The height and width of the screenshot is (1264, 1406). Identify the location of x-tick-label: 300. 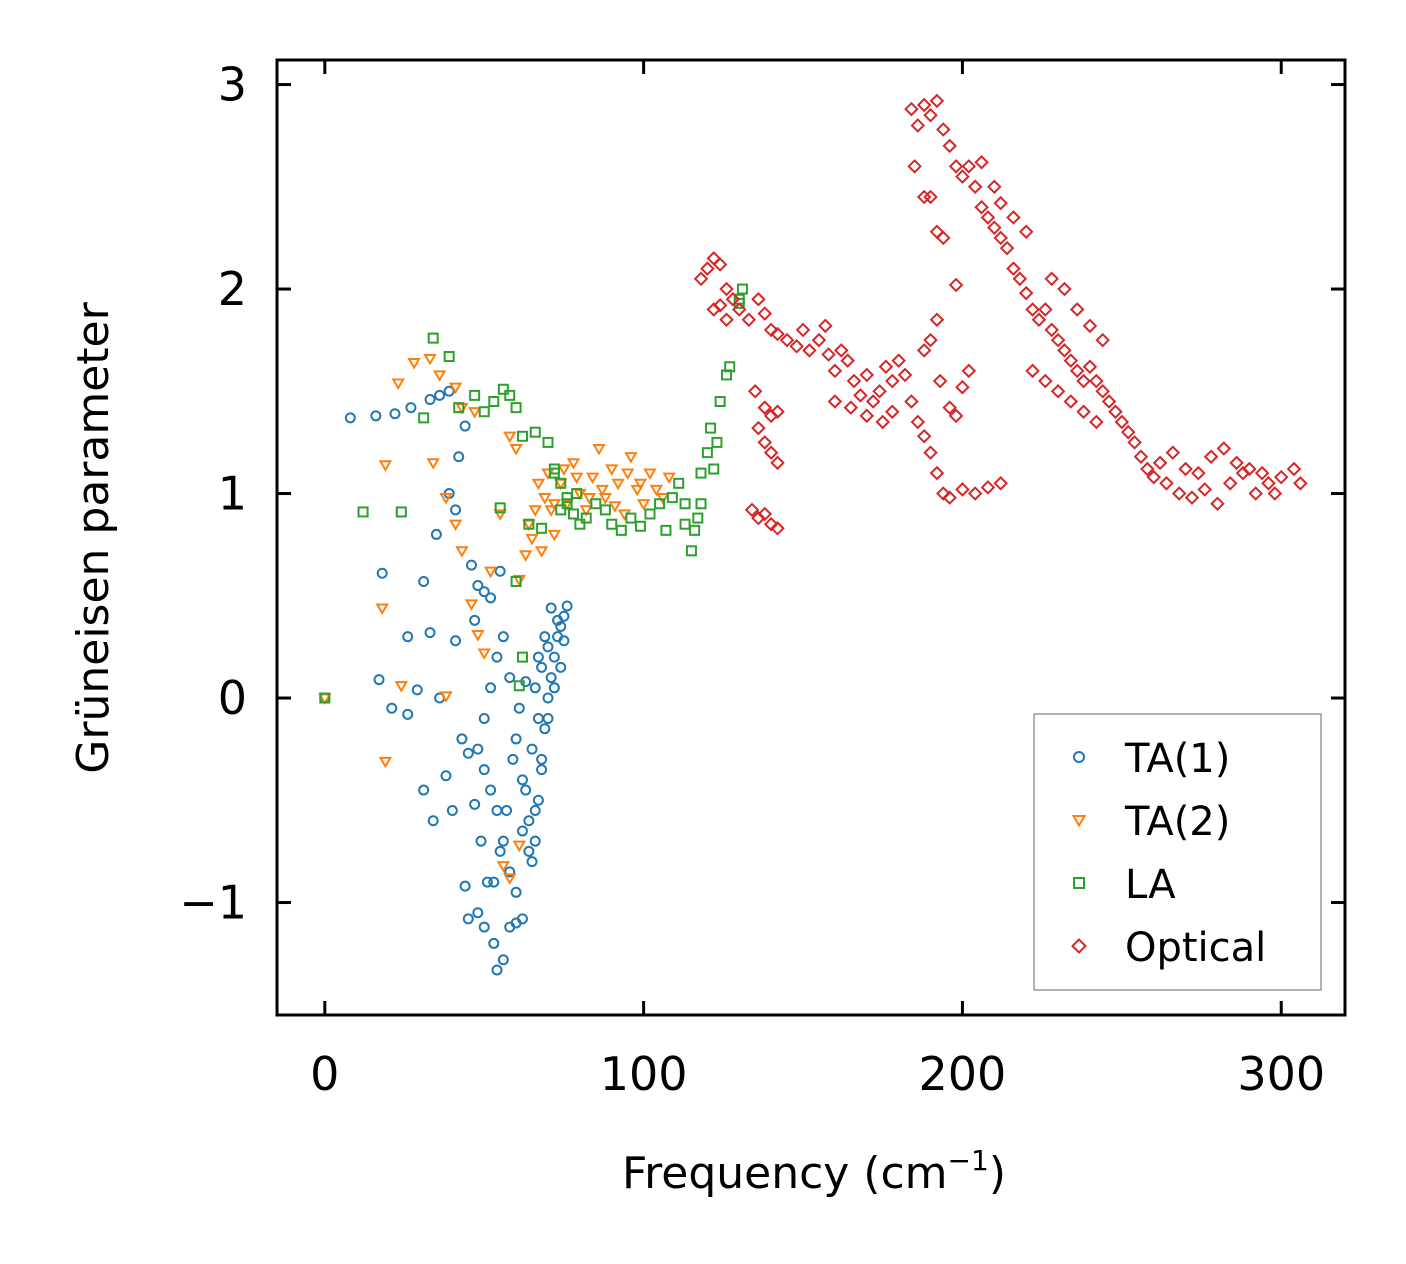
(1281, 1074).